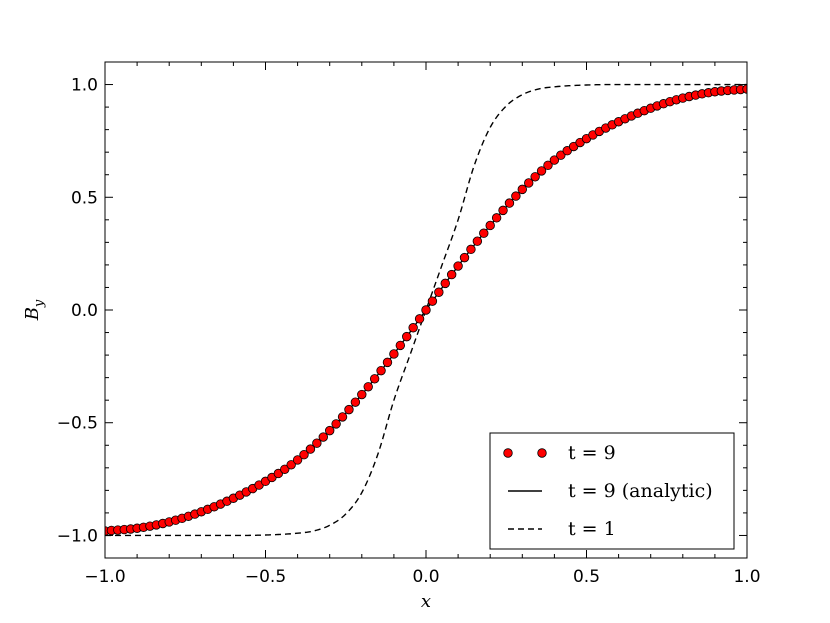  What do you see at coordinates (640, 491) in the screenshot?
I see `legend-label: t = 9 (analytic)` at bounding box center [640, 491].